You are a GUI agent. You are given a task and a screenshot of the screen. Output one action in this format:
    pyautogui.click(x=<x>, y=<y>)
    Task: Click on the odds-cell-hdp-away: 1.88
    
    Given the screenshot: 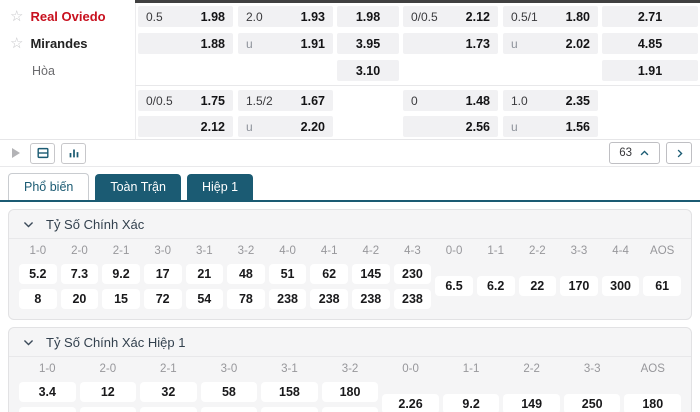 What is the action you would take?
    pyautogui.click(x=185, y=43)
    